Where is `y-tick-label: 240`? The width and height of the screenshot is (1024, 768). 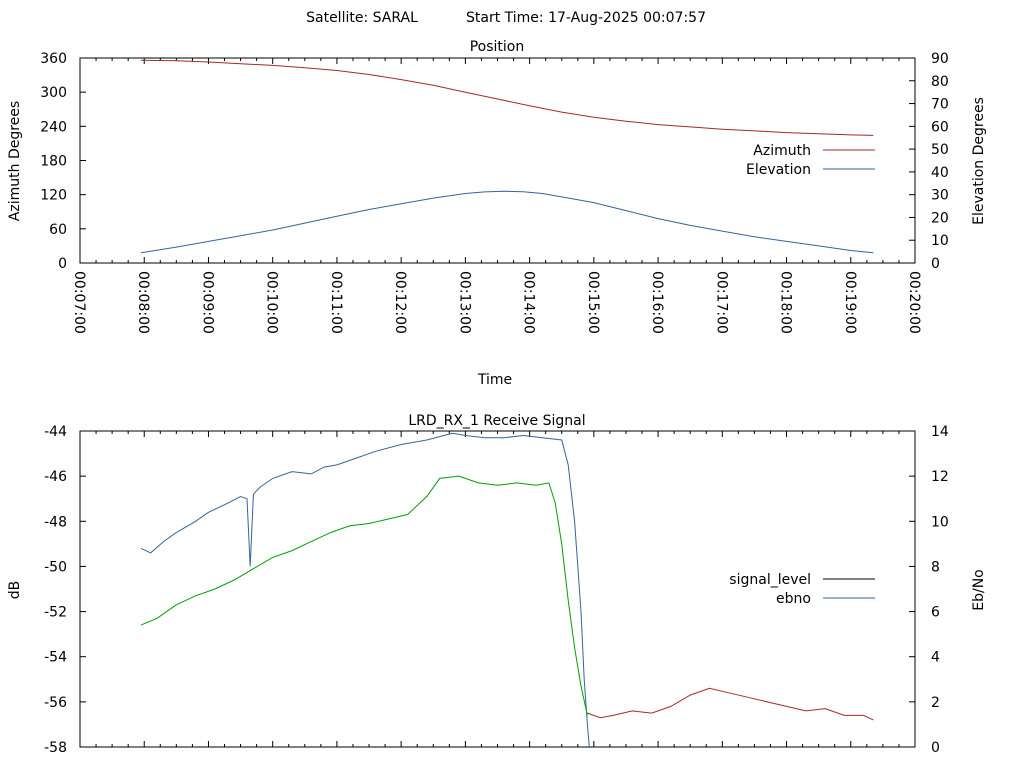 y-tick-label: 240 is located at coordinates (53, 127).